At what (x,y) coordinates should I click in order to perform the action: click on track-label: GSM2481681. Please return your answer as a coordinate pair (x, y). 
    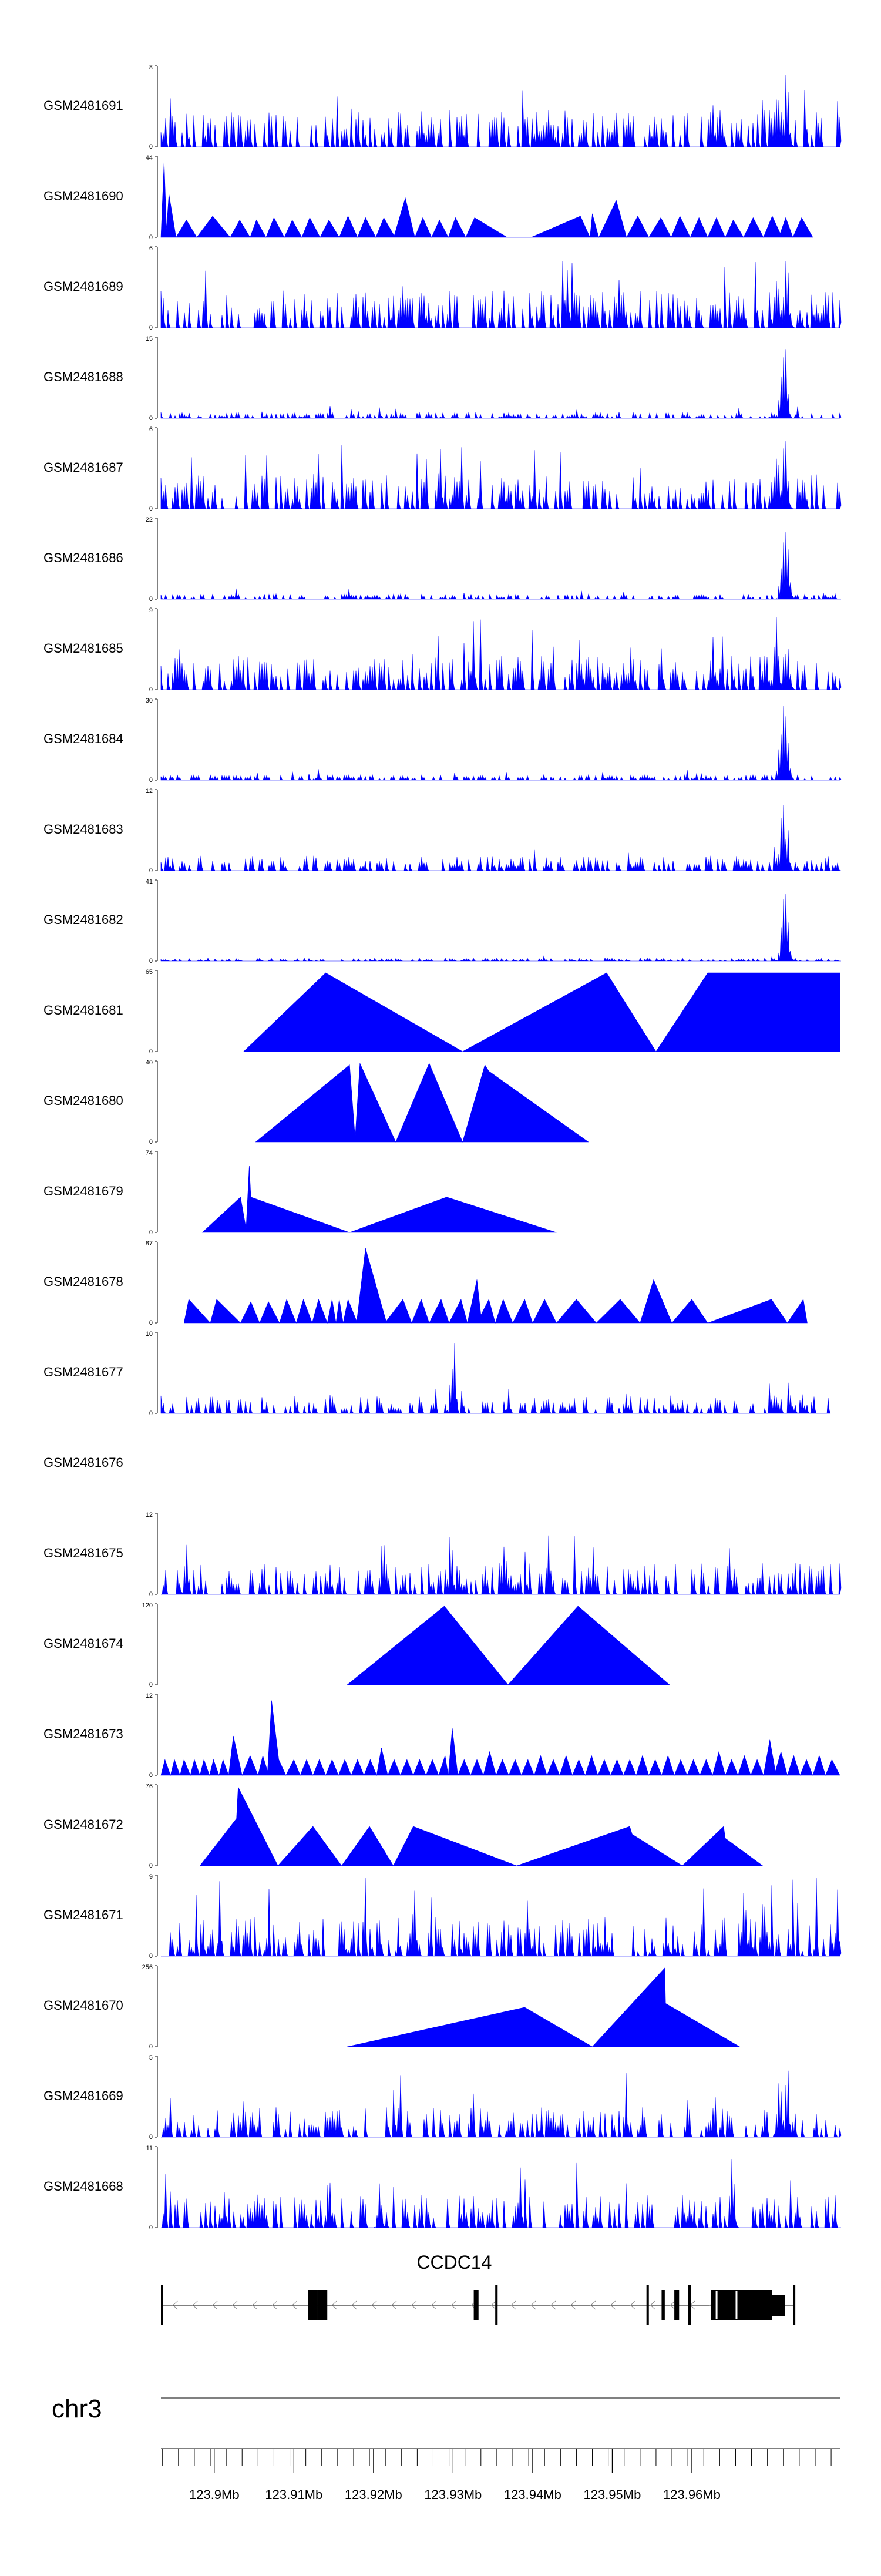
    Looking at the image, I should click on (83, 1010).